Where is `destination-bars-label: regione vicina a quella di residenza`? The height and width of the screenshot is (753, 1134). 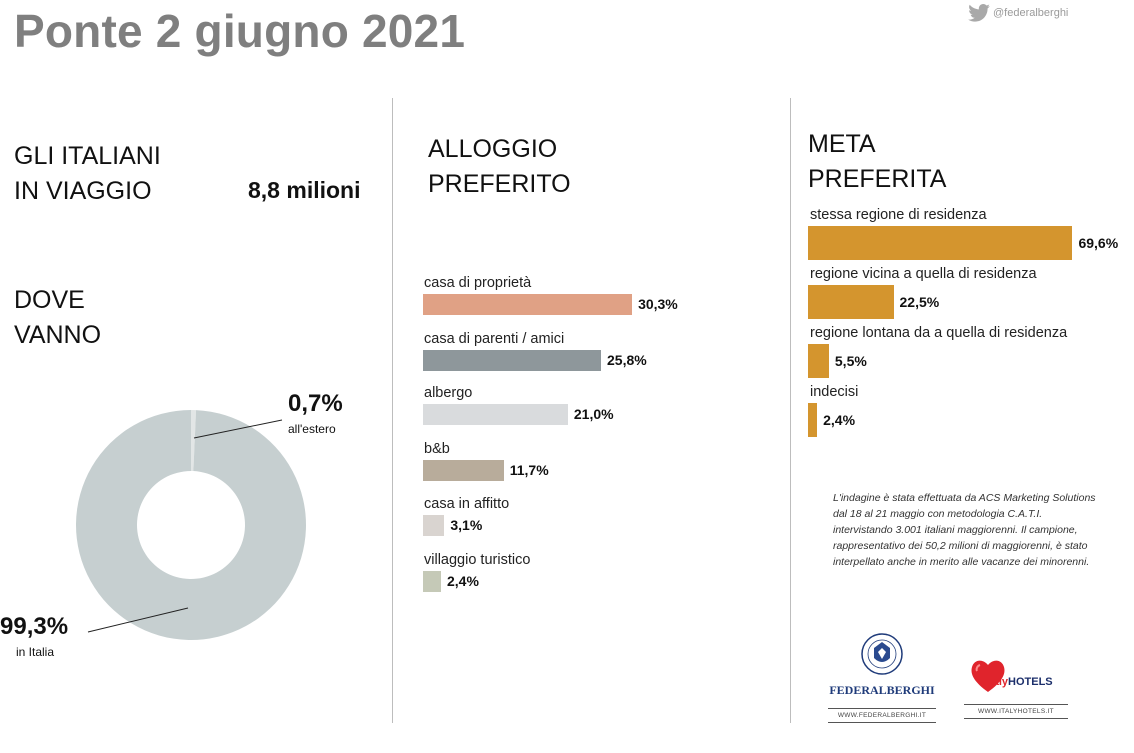
destination-bars-label: regione vicina a quella di residenza is located at coordinates (923, 274).